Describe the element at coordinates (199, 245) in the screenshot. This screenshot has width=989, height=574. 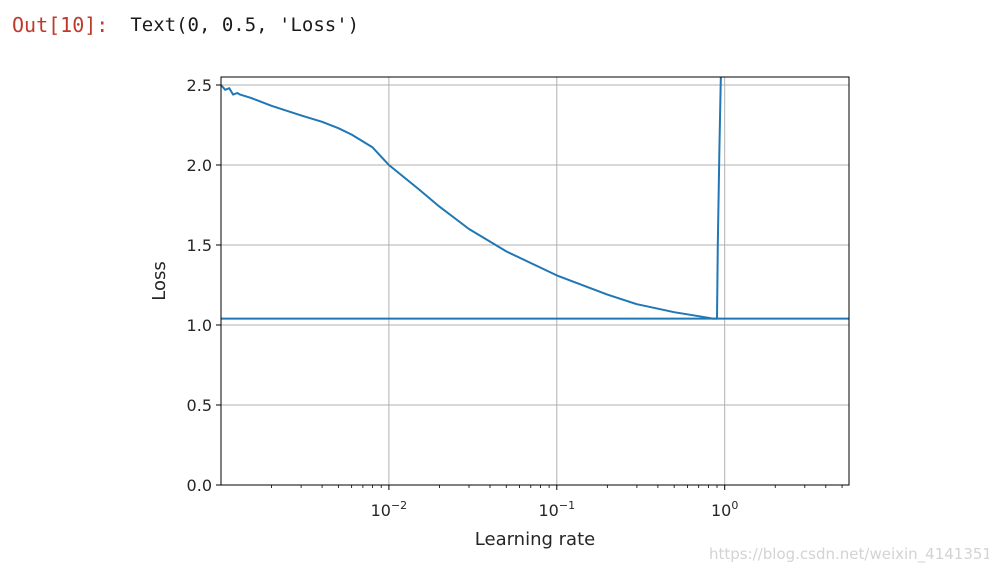
I see `y-tick-label: 1.5` at that location.